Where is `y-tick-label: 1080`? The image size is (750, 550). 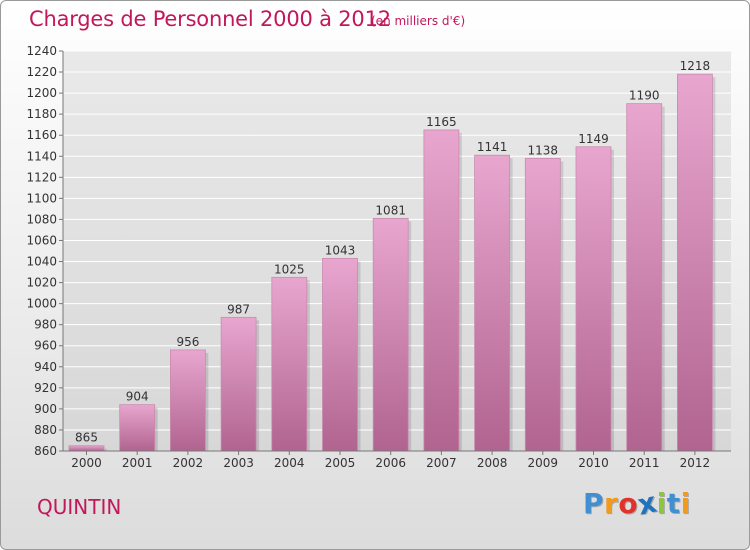
y-tick-label: 1080 is located at coordinates (41, 219).